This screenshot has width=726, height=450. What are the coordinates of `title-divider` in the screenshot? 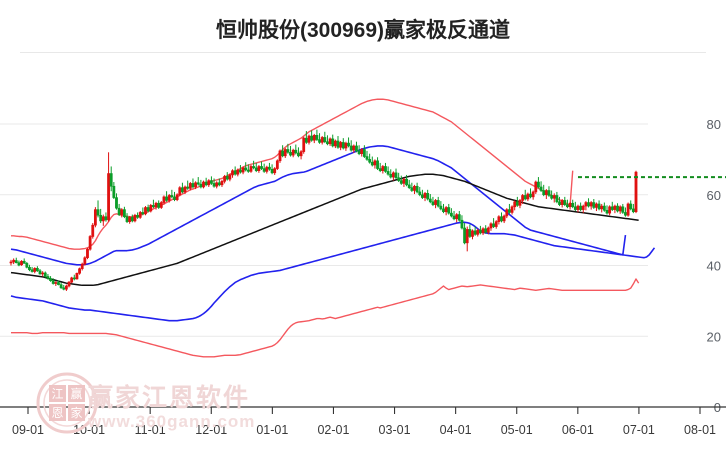 It's located at (363, 52).